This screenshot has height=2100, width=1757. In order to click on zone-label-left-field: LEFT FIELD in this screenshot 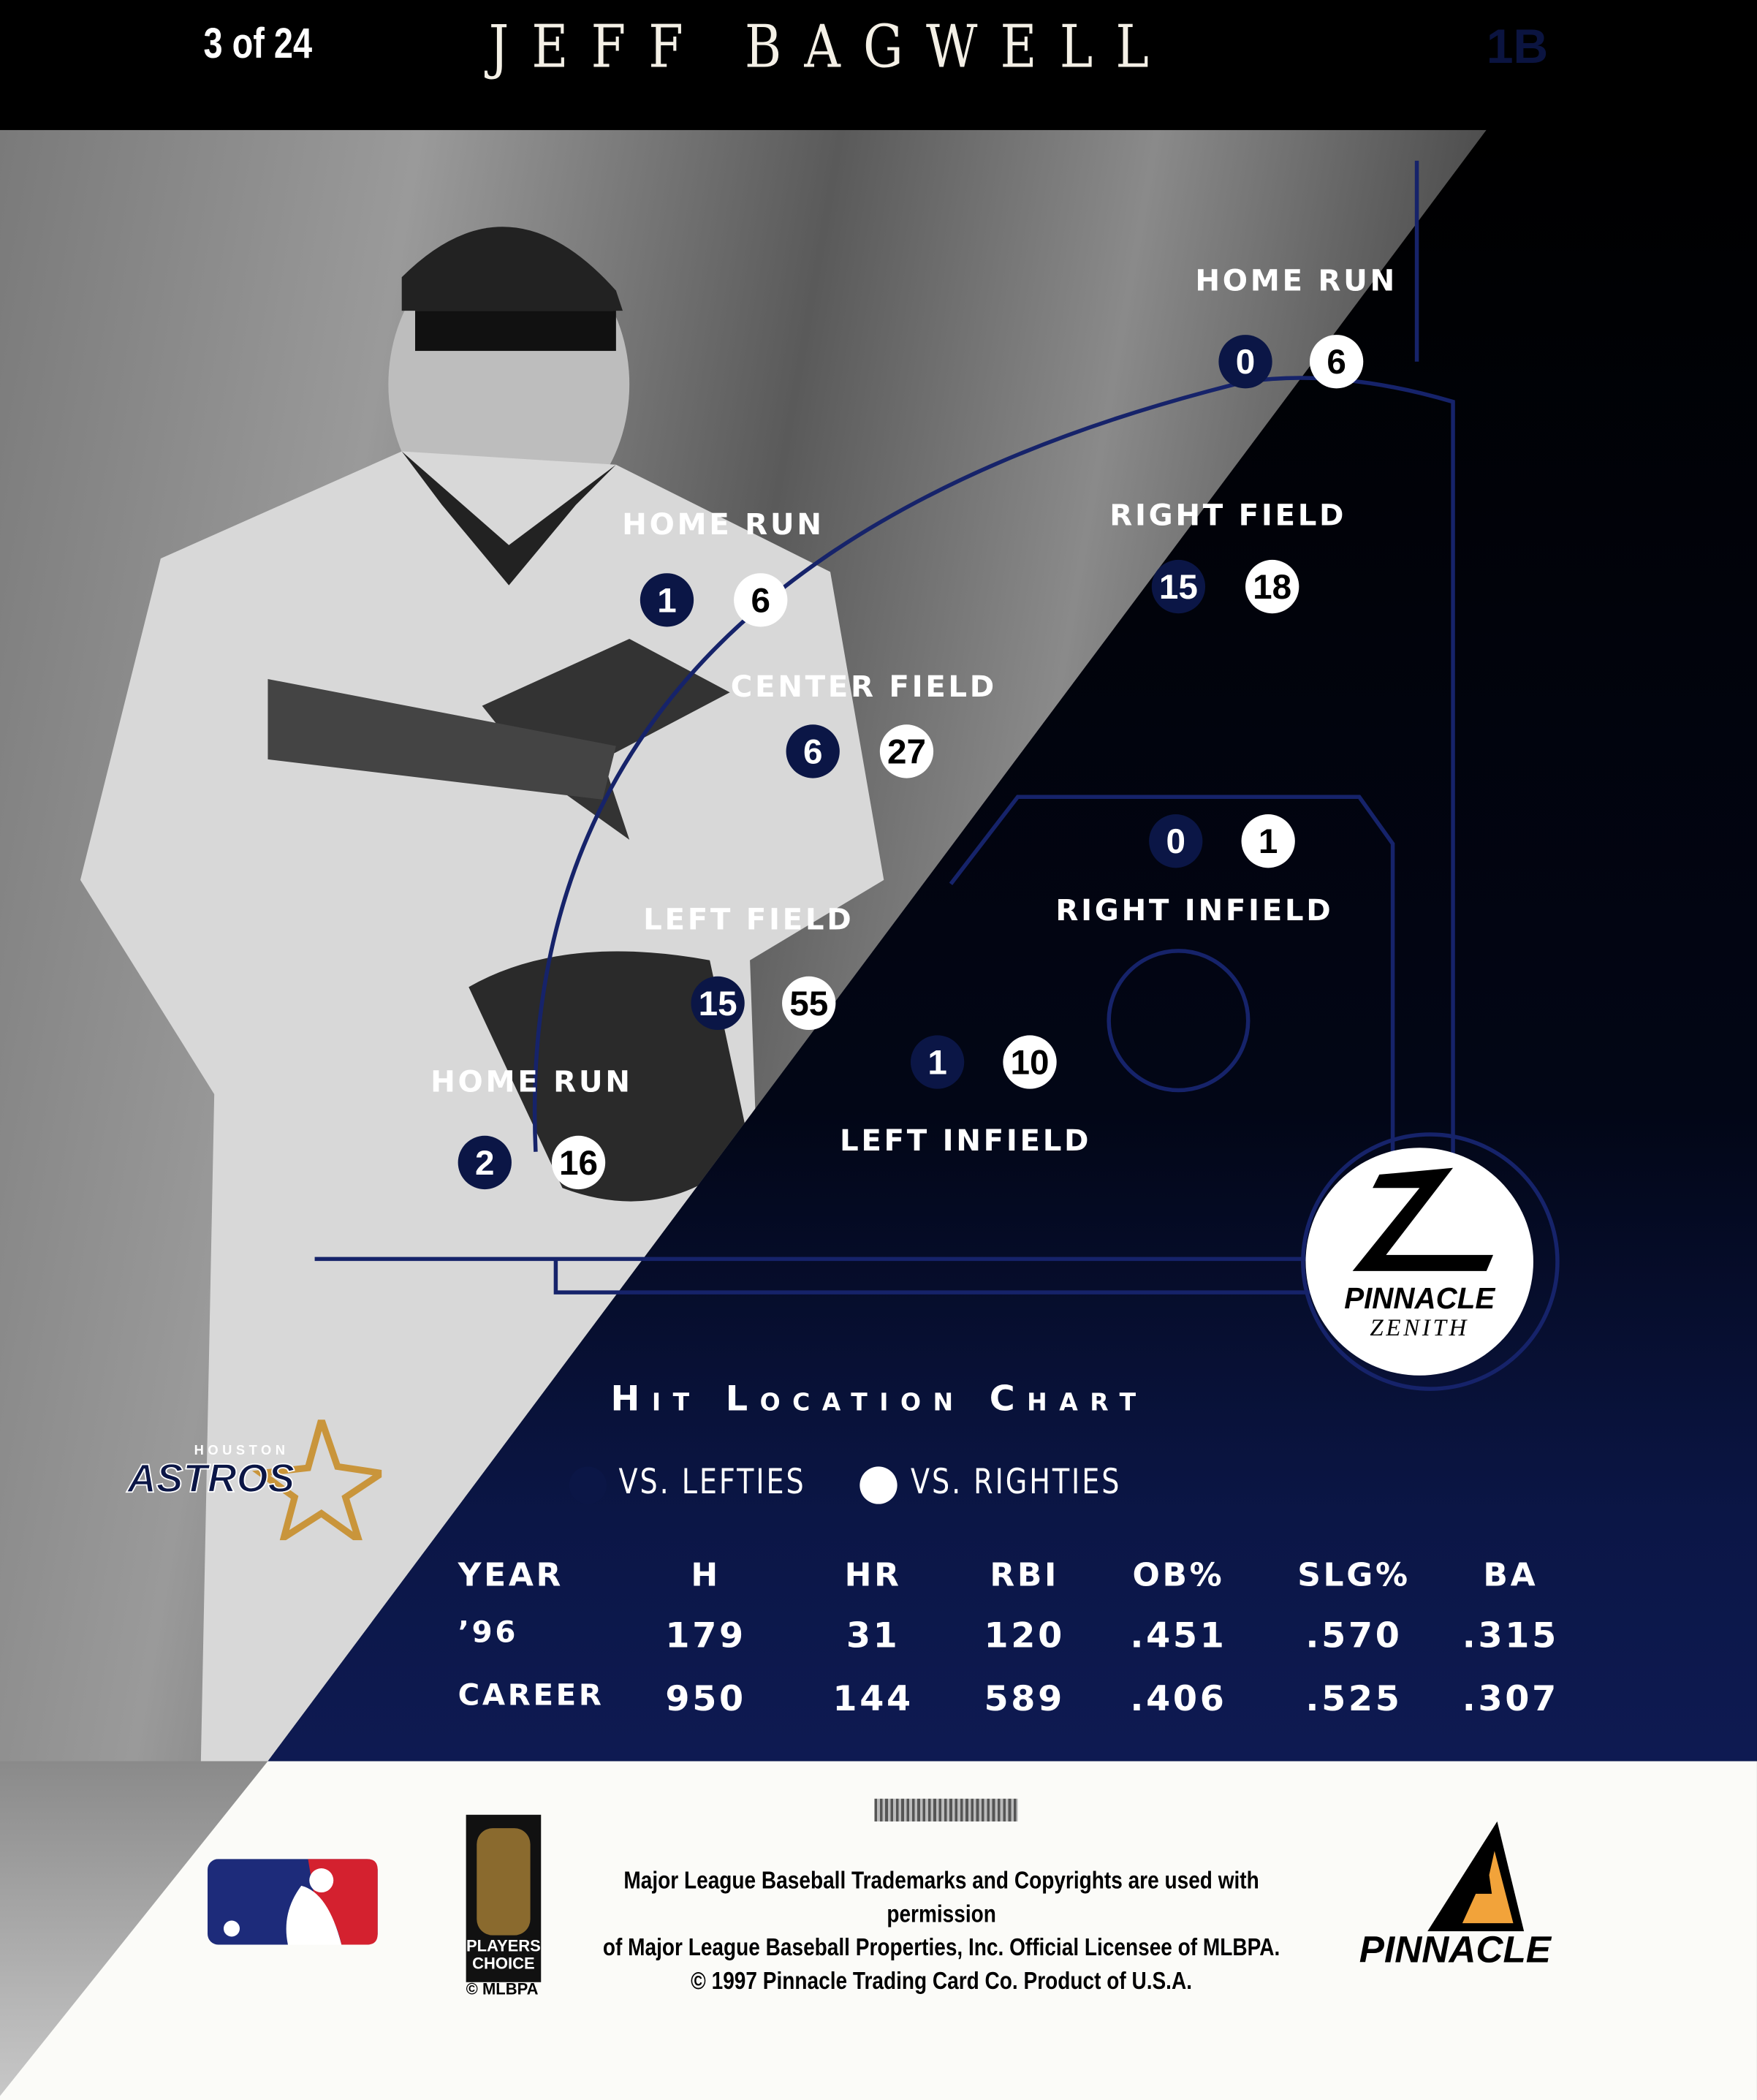, I will do `click(748, 920)`.